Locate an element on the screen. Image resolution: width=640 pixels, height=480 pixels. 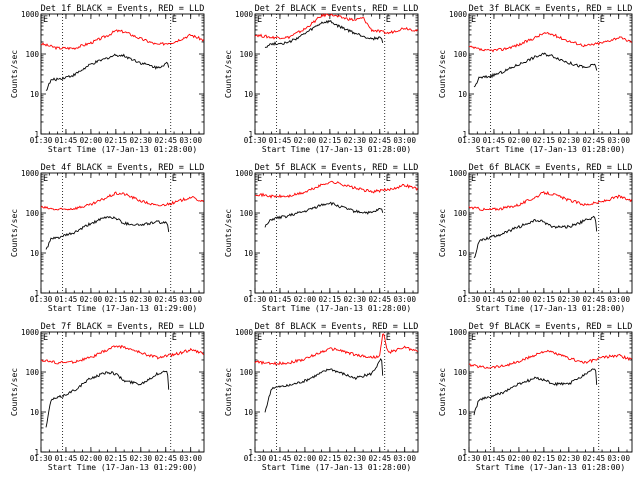
panel-title: Det 4f BLACK = Events, RED = LLD is located at coordinates (123, 168).